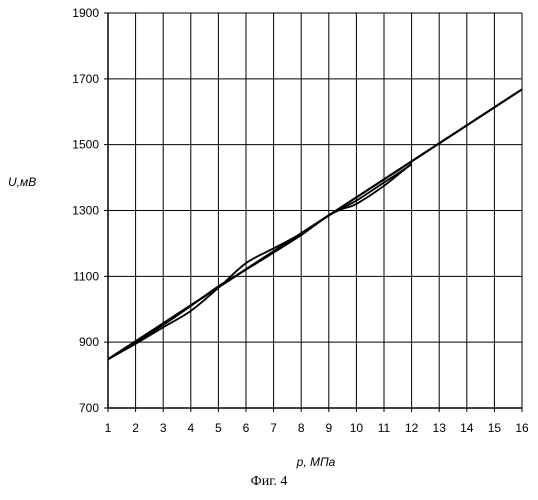 Image resolution: width=538 pixels, height=500 pixels. I want to click on x-tick-label: 11, so click(384, 428).